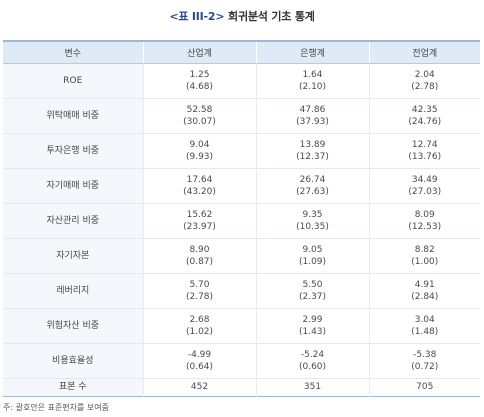  I want to click on std-dev-value: (27.03), so click(425, 191).